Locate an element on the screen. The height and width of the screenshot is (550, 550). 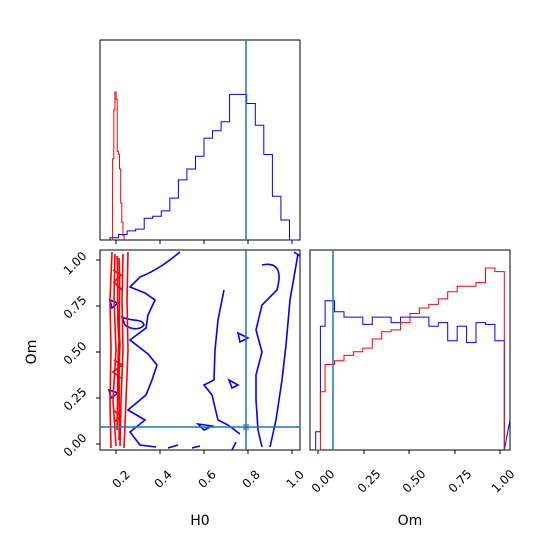
h0-red-histogram is located at coordinates (118, 166).